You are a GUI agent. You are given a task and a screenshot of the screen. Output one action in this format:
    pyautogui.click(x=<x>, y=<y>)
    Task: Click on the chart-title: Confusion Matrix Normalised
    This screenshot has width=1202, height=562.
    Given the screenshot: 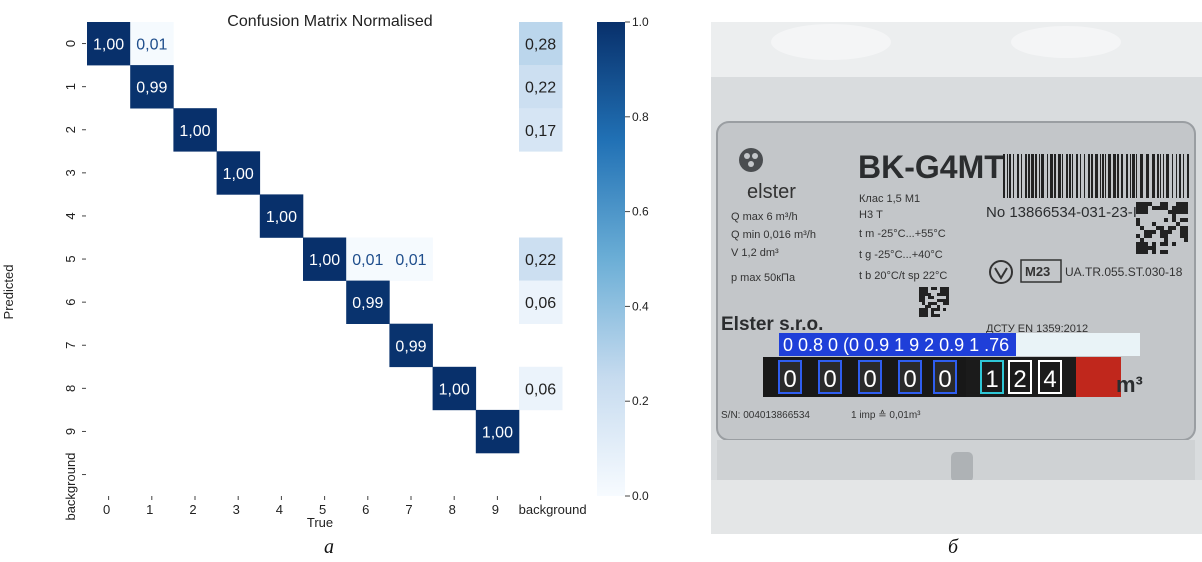 What is the action you would take?
    pyautogui.click(x=329, y=21)
    